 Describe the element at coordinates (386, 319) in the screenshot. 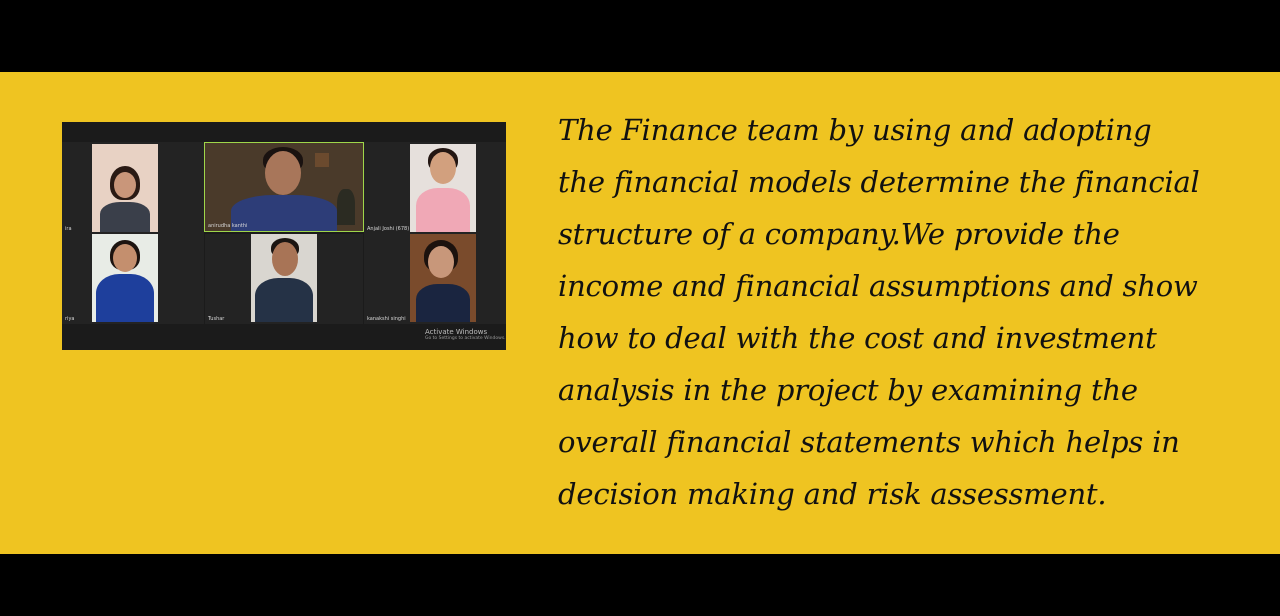

I see `participant-name: kanakshi singhi` at that location.